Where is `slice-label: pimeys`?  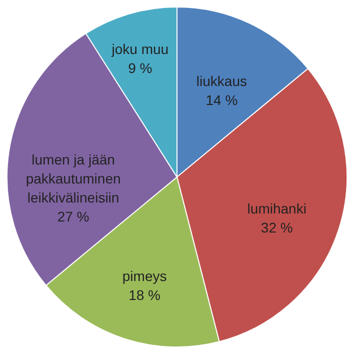
slice-label: pimeys is located at coordinates (144, 276).